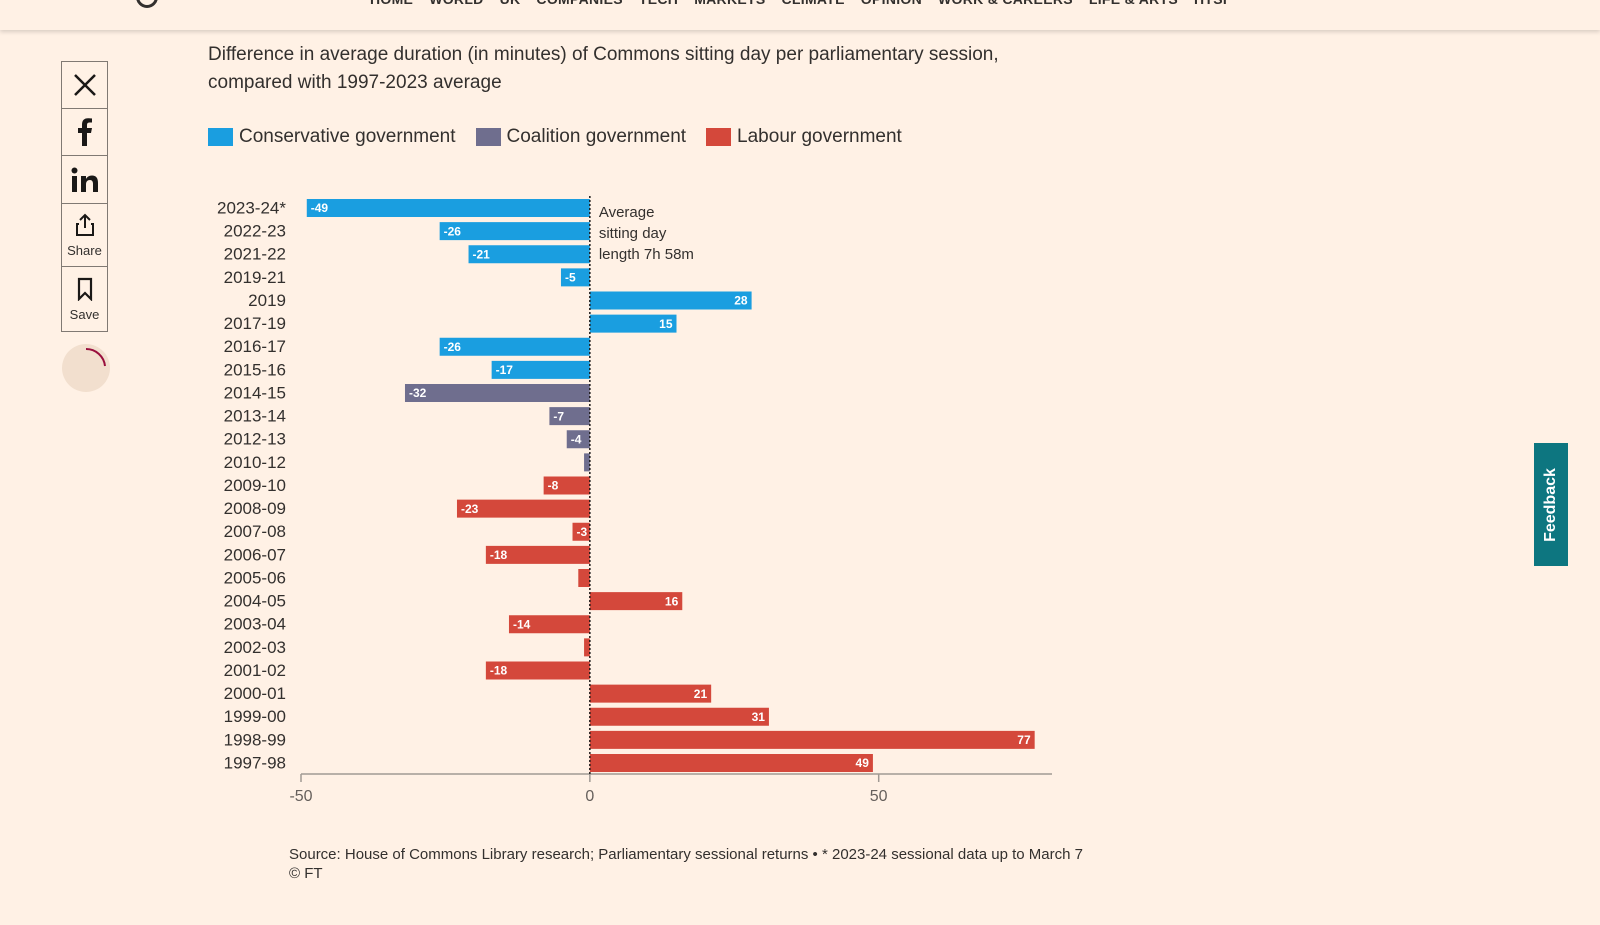 The image size is (1600, 925). Describe the element at coordinates (255, 254) in the screenshot. I see `y-tick-label: 2021-22` at that location.